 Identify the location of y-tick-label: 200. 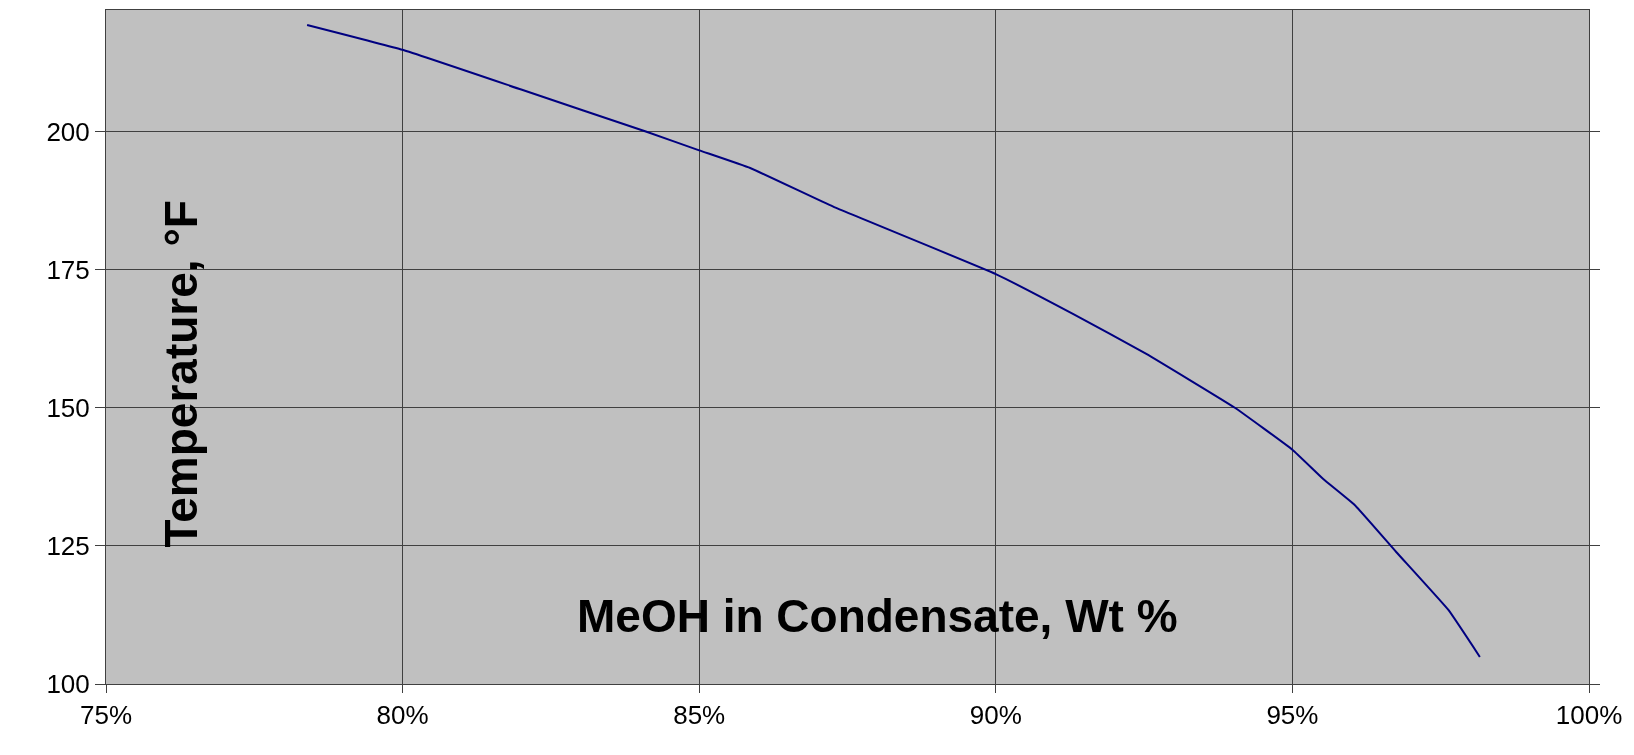
(68, 131).